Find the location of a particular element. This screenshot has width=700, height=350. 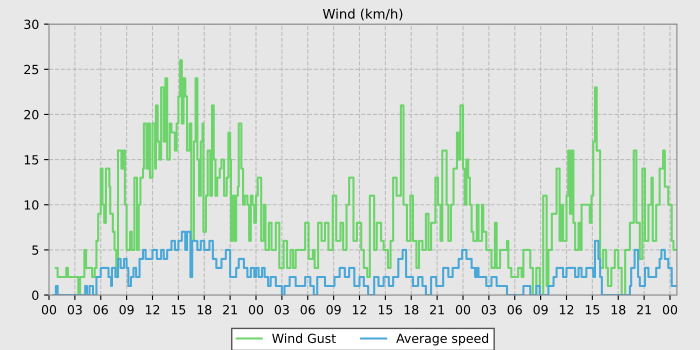

y-tick-label: 5 is located at coordinates (35, 250).